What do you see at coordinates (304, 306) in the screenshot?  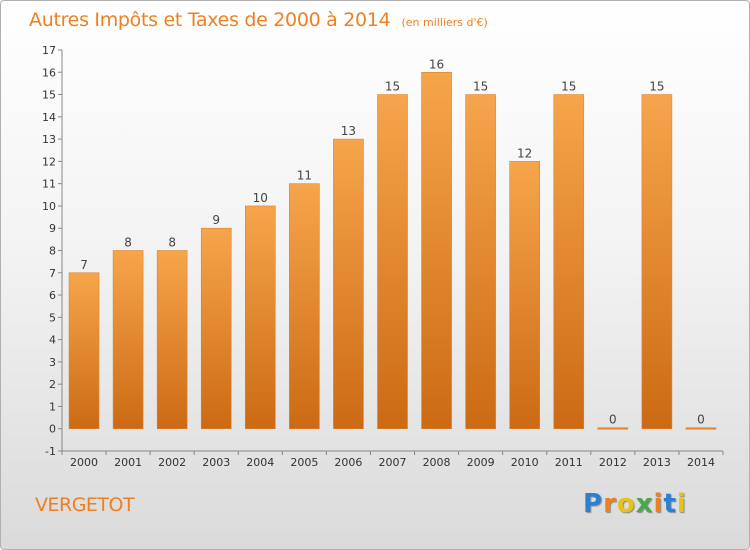 I see `bar-2005` at bounding box center [304, 306].